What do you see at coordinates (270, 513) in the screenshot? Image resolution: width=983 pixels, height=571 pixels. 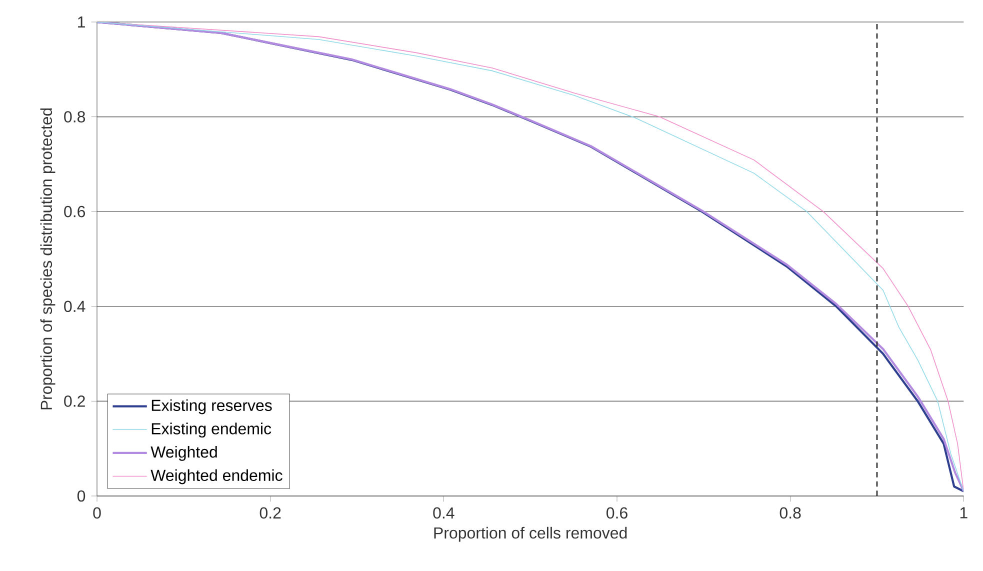 I see `x-tick-label: 0.2` at bounding box center [270, 513].